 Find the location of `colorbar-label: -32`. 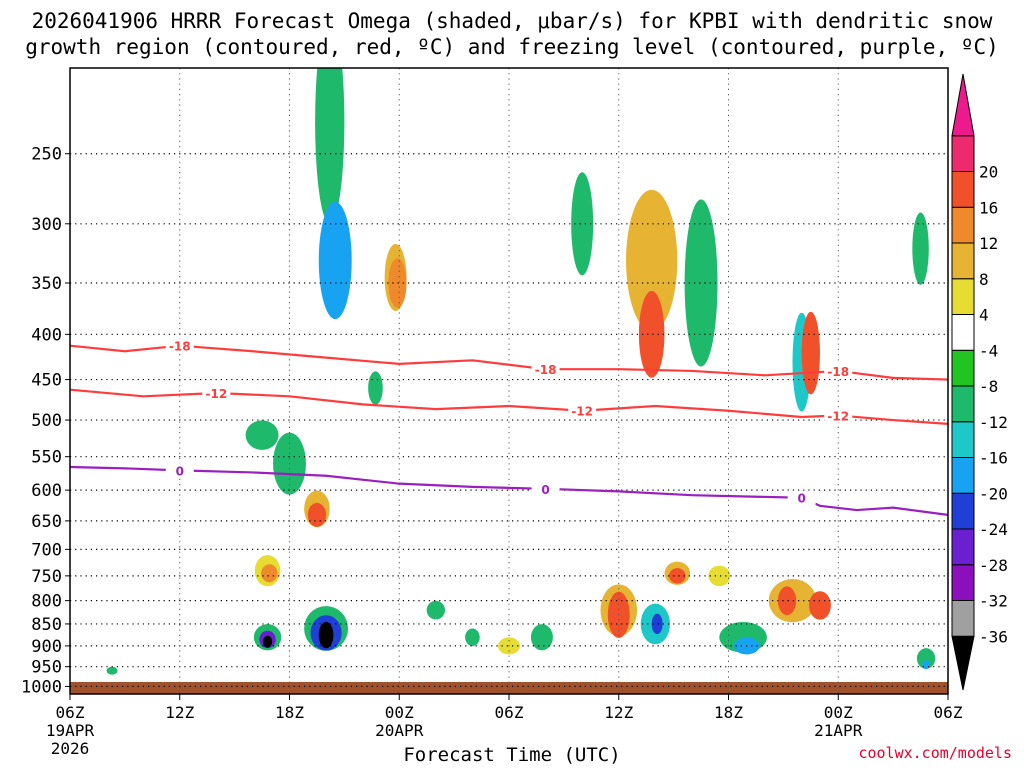

colorbar-label: -32 is located at coordinates (993, 601).